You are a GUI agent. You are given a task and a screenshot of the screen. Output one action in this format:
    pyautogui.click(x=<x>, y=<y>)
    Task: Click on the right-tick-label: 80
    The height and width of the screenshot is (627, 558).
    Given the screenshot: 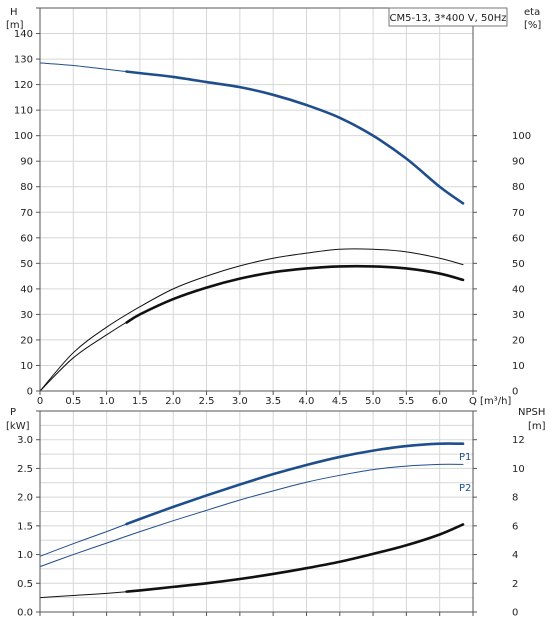 What is the action you would take?
    pyautogui.click(x=518, y=187)
    